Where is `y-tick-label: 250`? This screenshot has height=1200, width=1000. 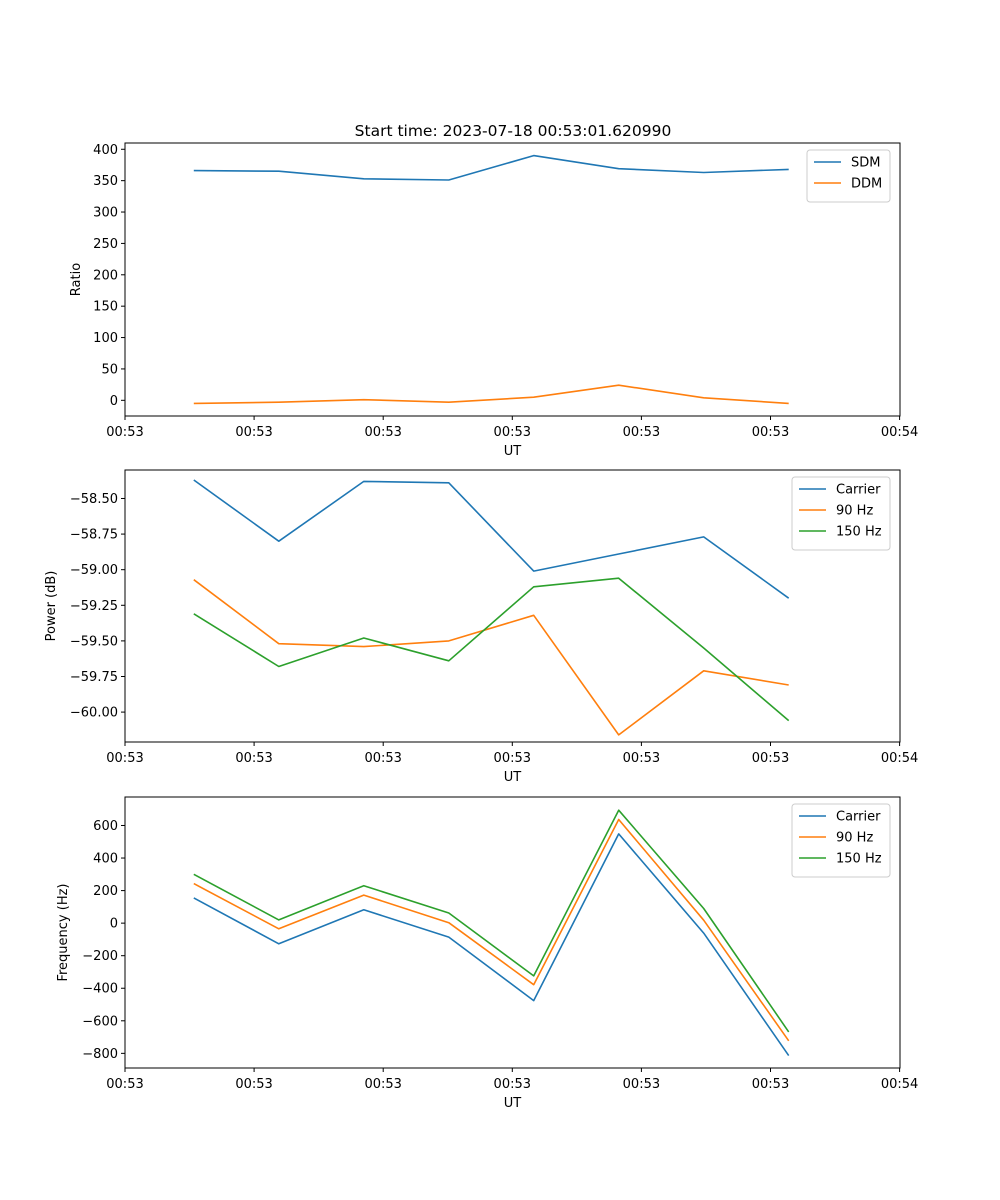 y-tick-label: 250 is located at coordinates (105, 244).